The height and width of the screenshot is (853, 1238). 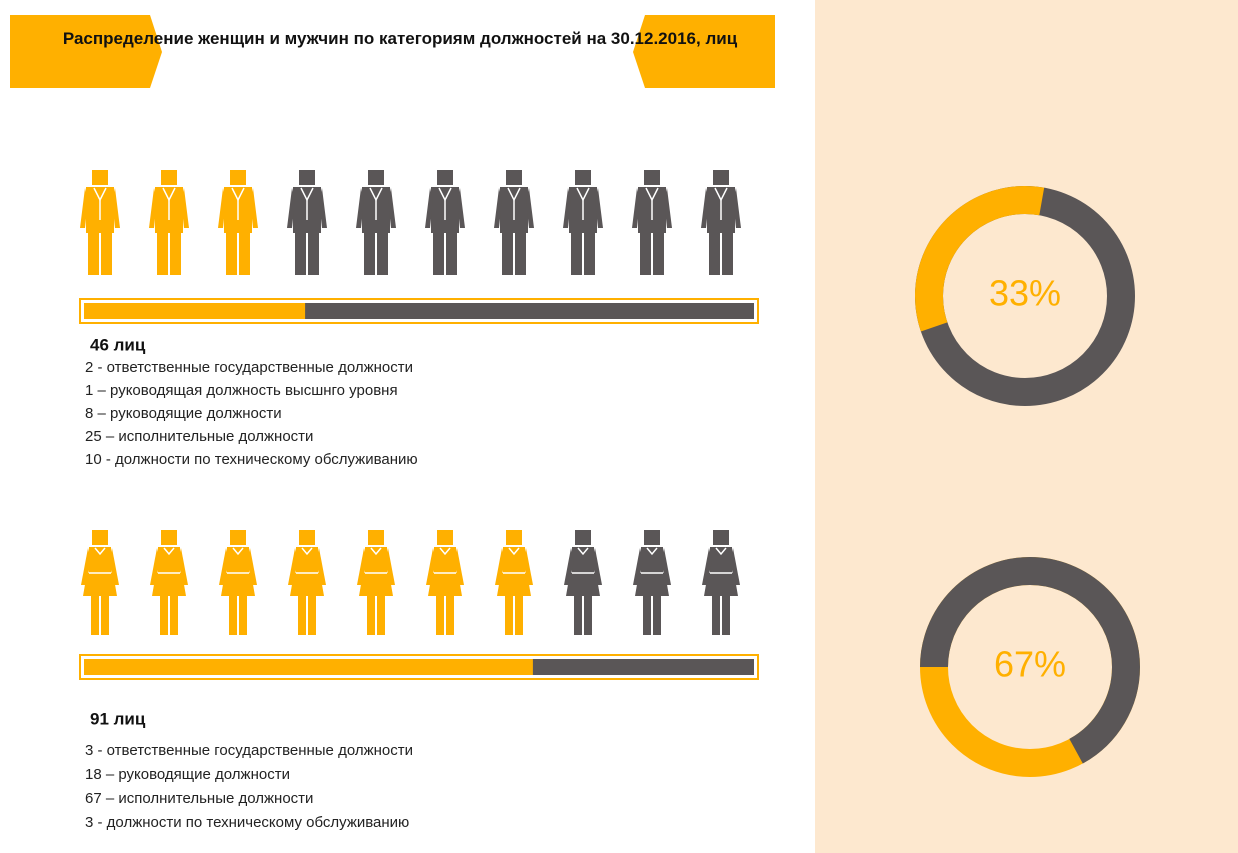 What do you see at coordinates (419, 311) in the screenshot?
I see `bar-frame` at bounding box center [419, 311].